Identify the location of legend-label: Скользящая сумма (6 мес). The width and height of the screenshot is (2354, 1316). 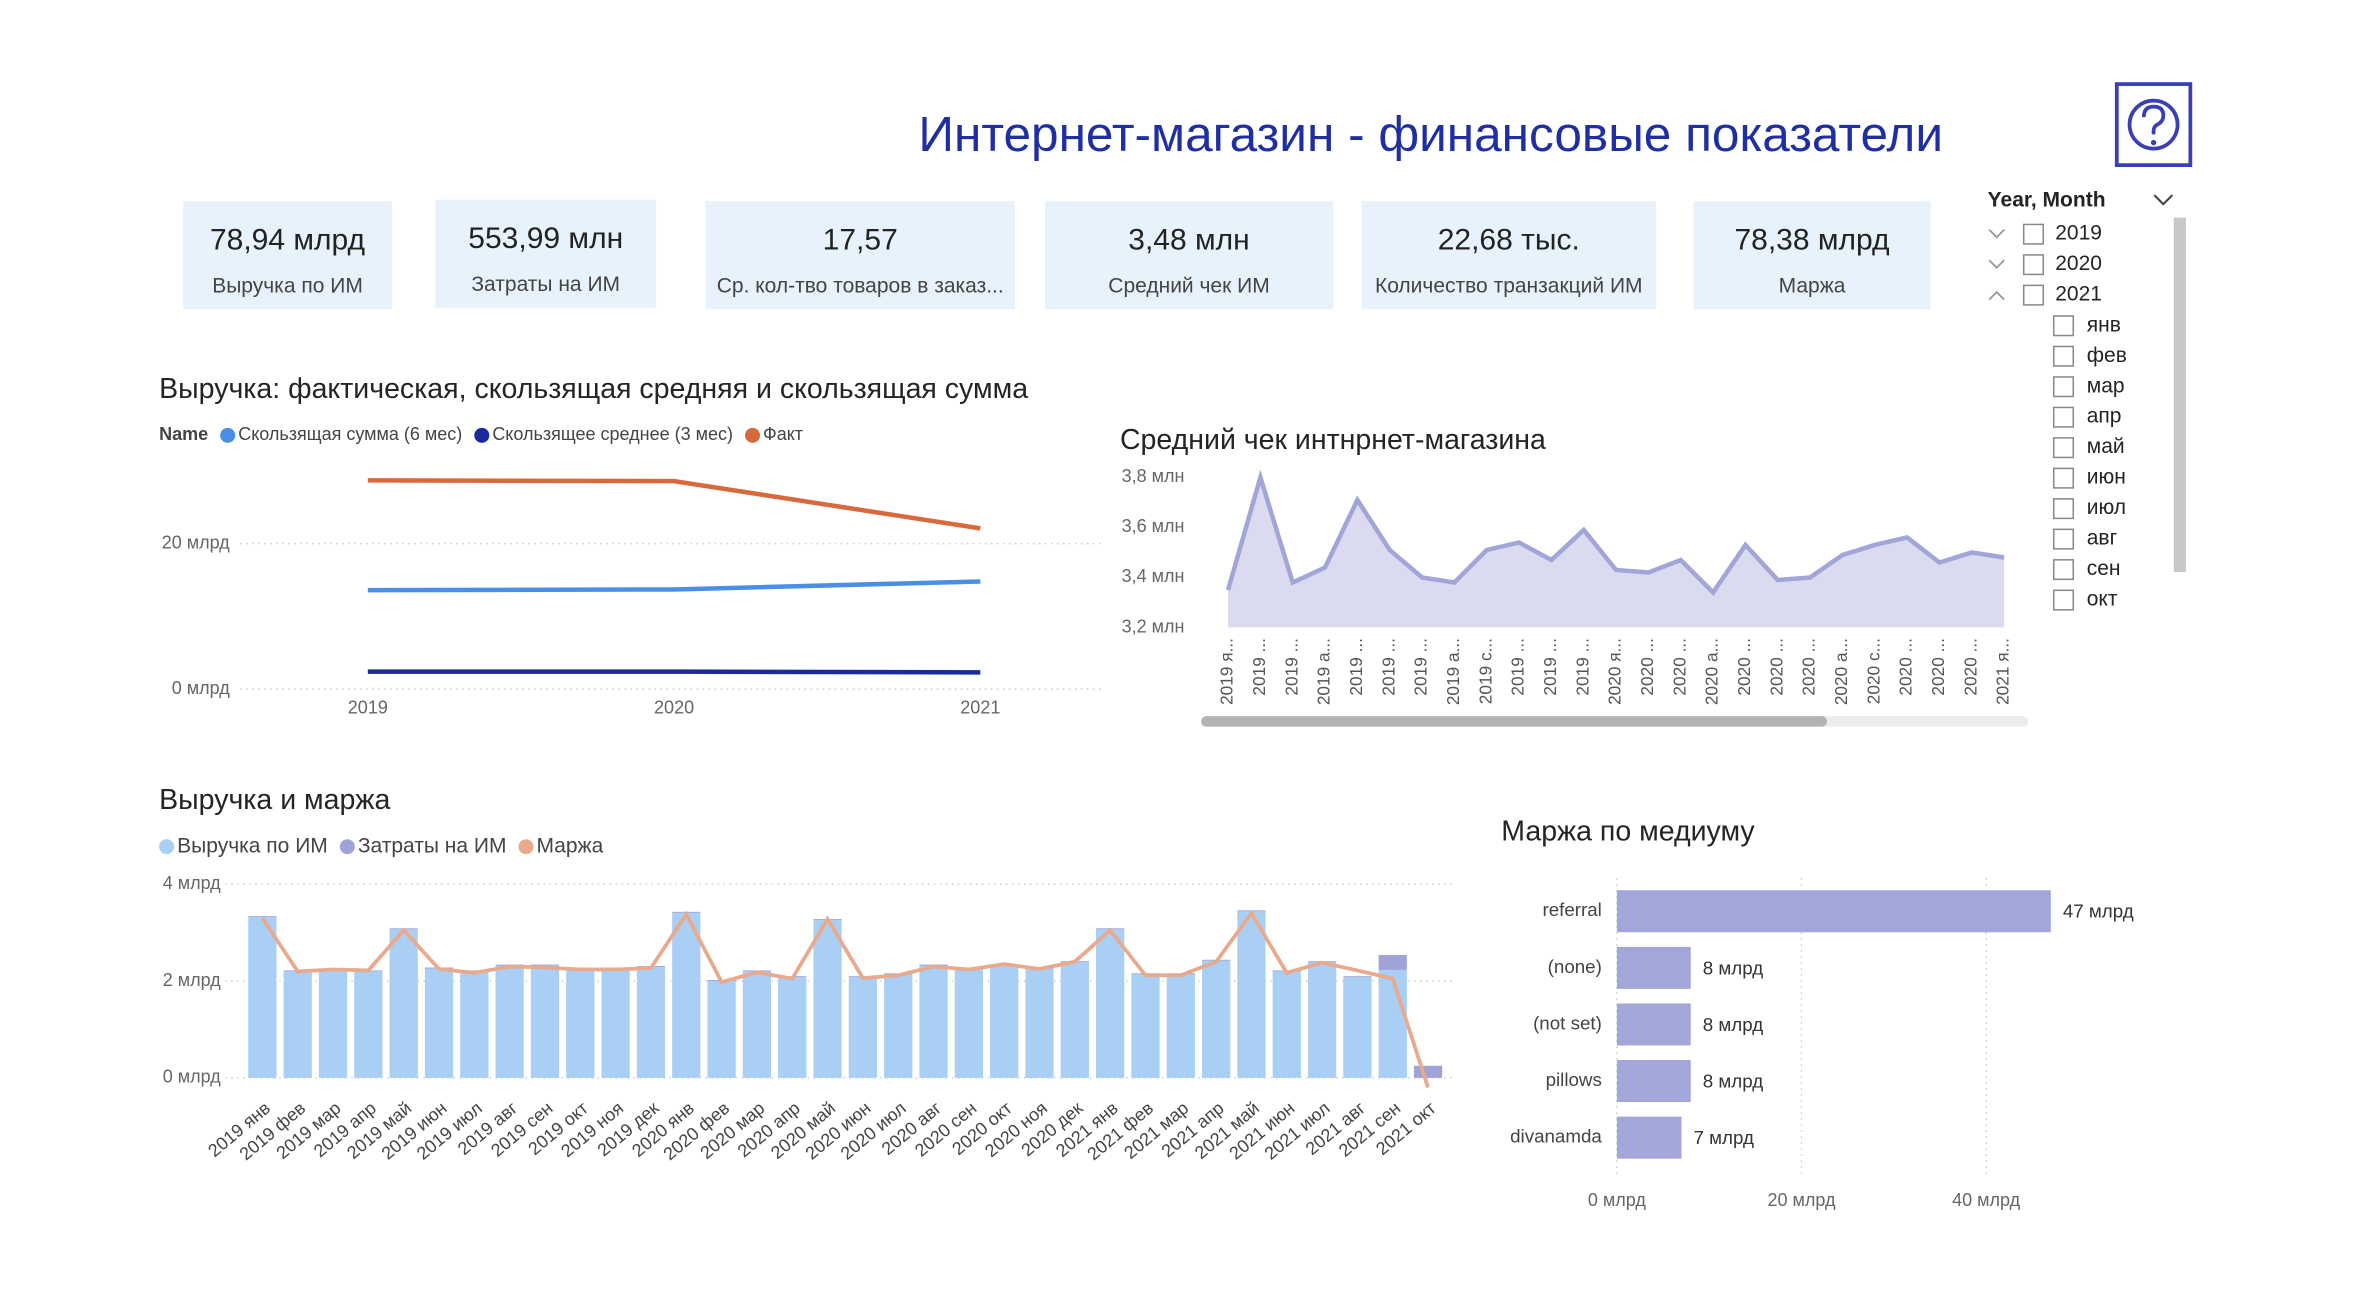
(350, 434).